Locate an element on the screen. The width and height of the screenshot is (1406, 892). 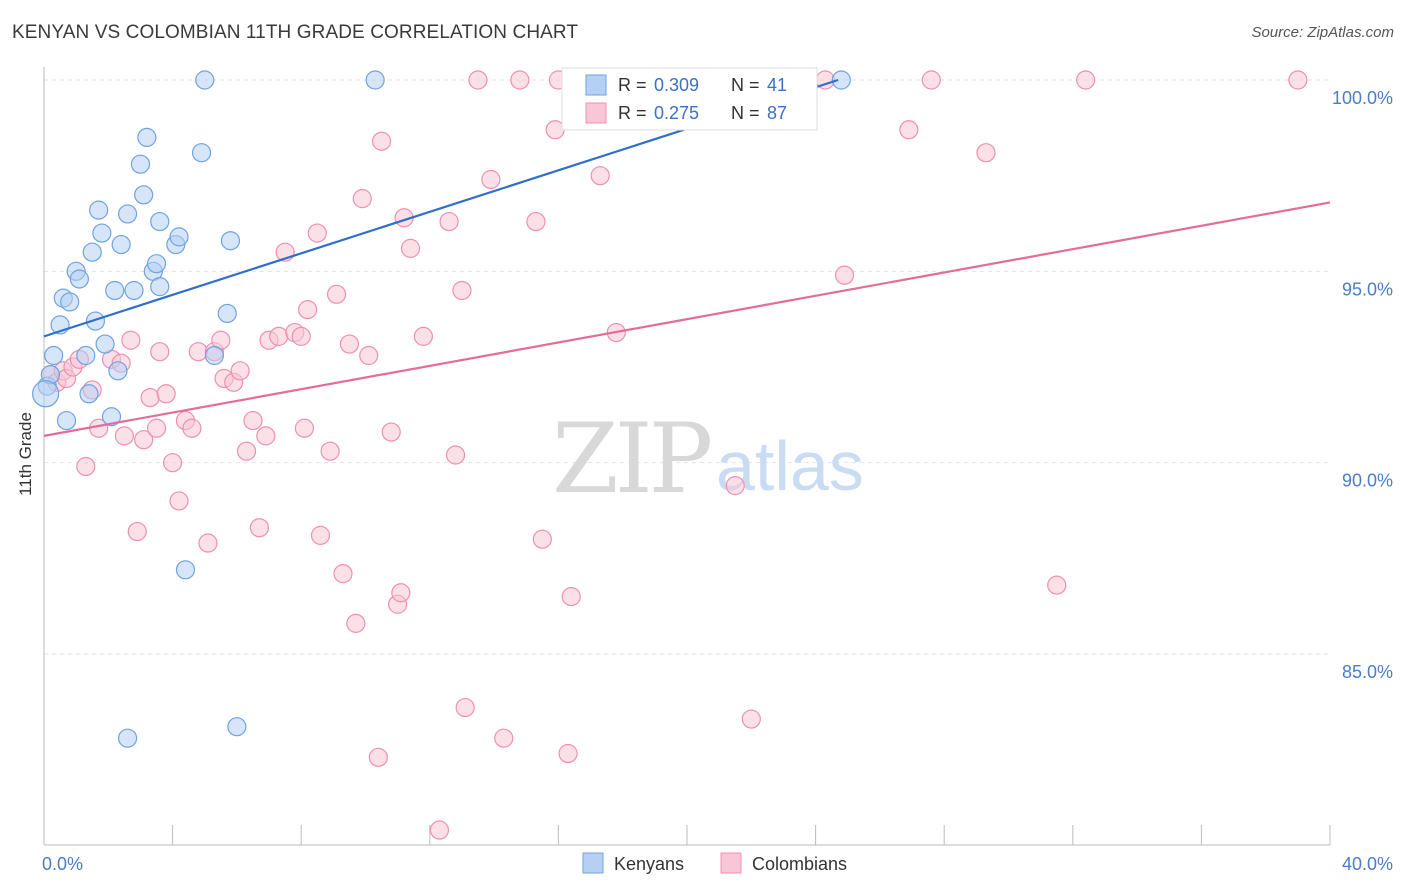
x-tick-label: 0.0% is located at coordinates (62, 864).